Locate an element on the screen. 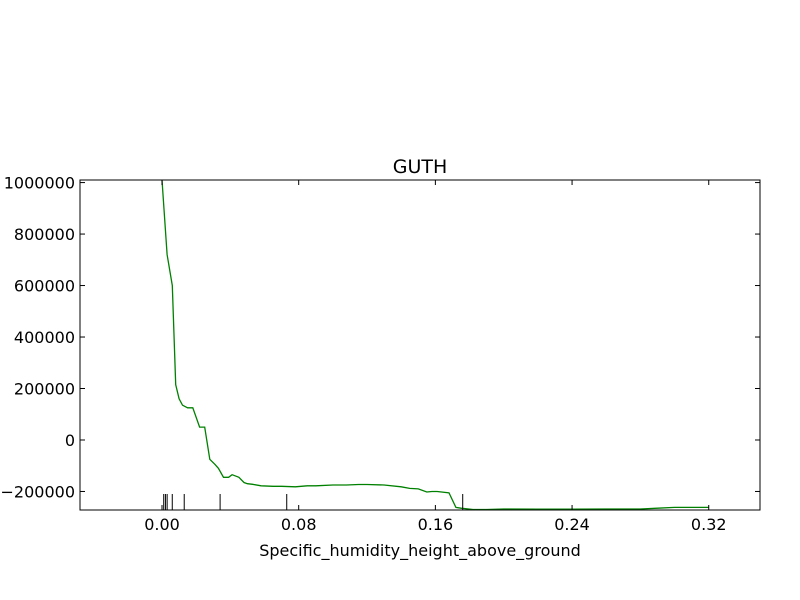  x-tick-label: 0.00 is located at coordinates (162, 524).